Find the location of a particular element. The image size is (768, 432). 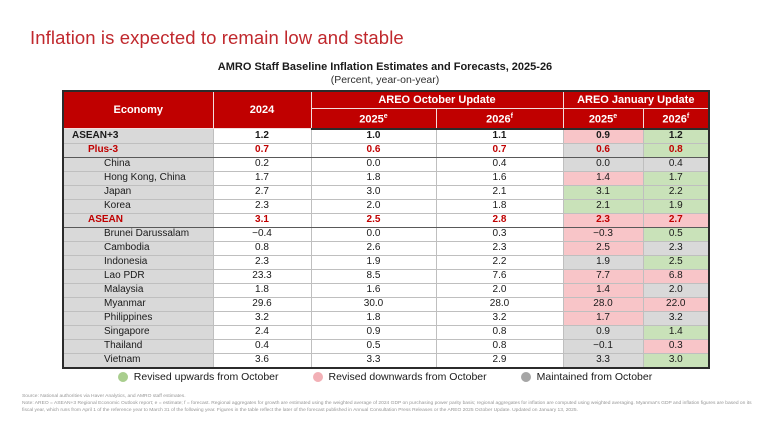

economy-cell: Cambodia is located at coordinates (138, 248).